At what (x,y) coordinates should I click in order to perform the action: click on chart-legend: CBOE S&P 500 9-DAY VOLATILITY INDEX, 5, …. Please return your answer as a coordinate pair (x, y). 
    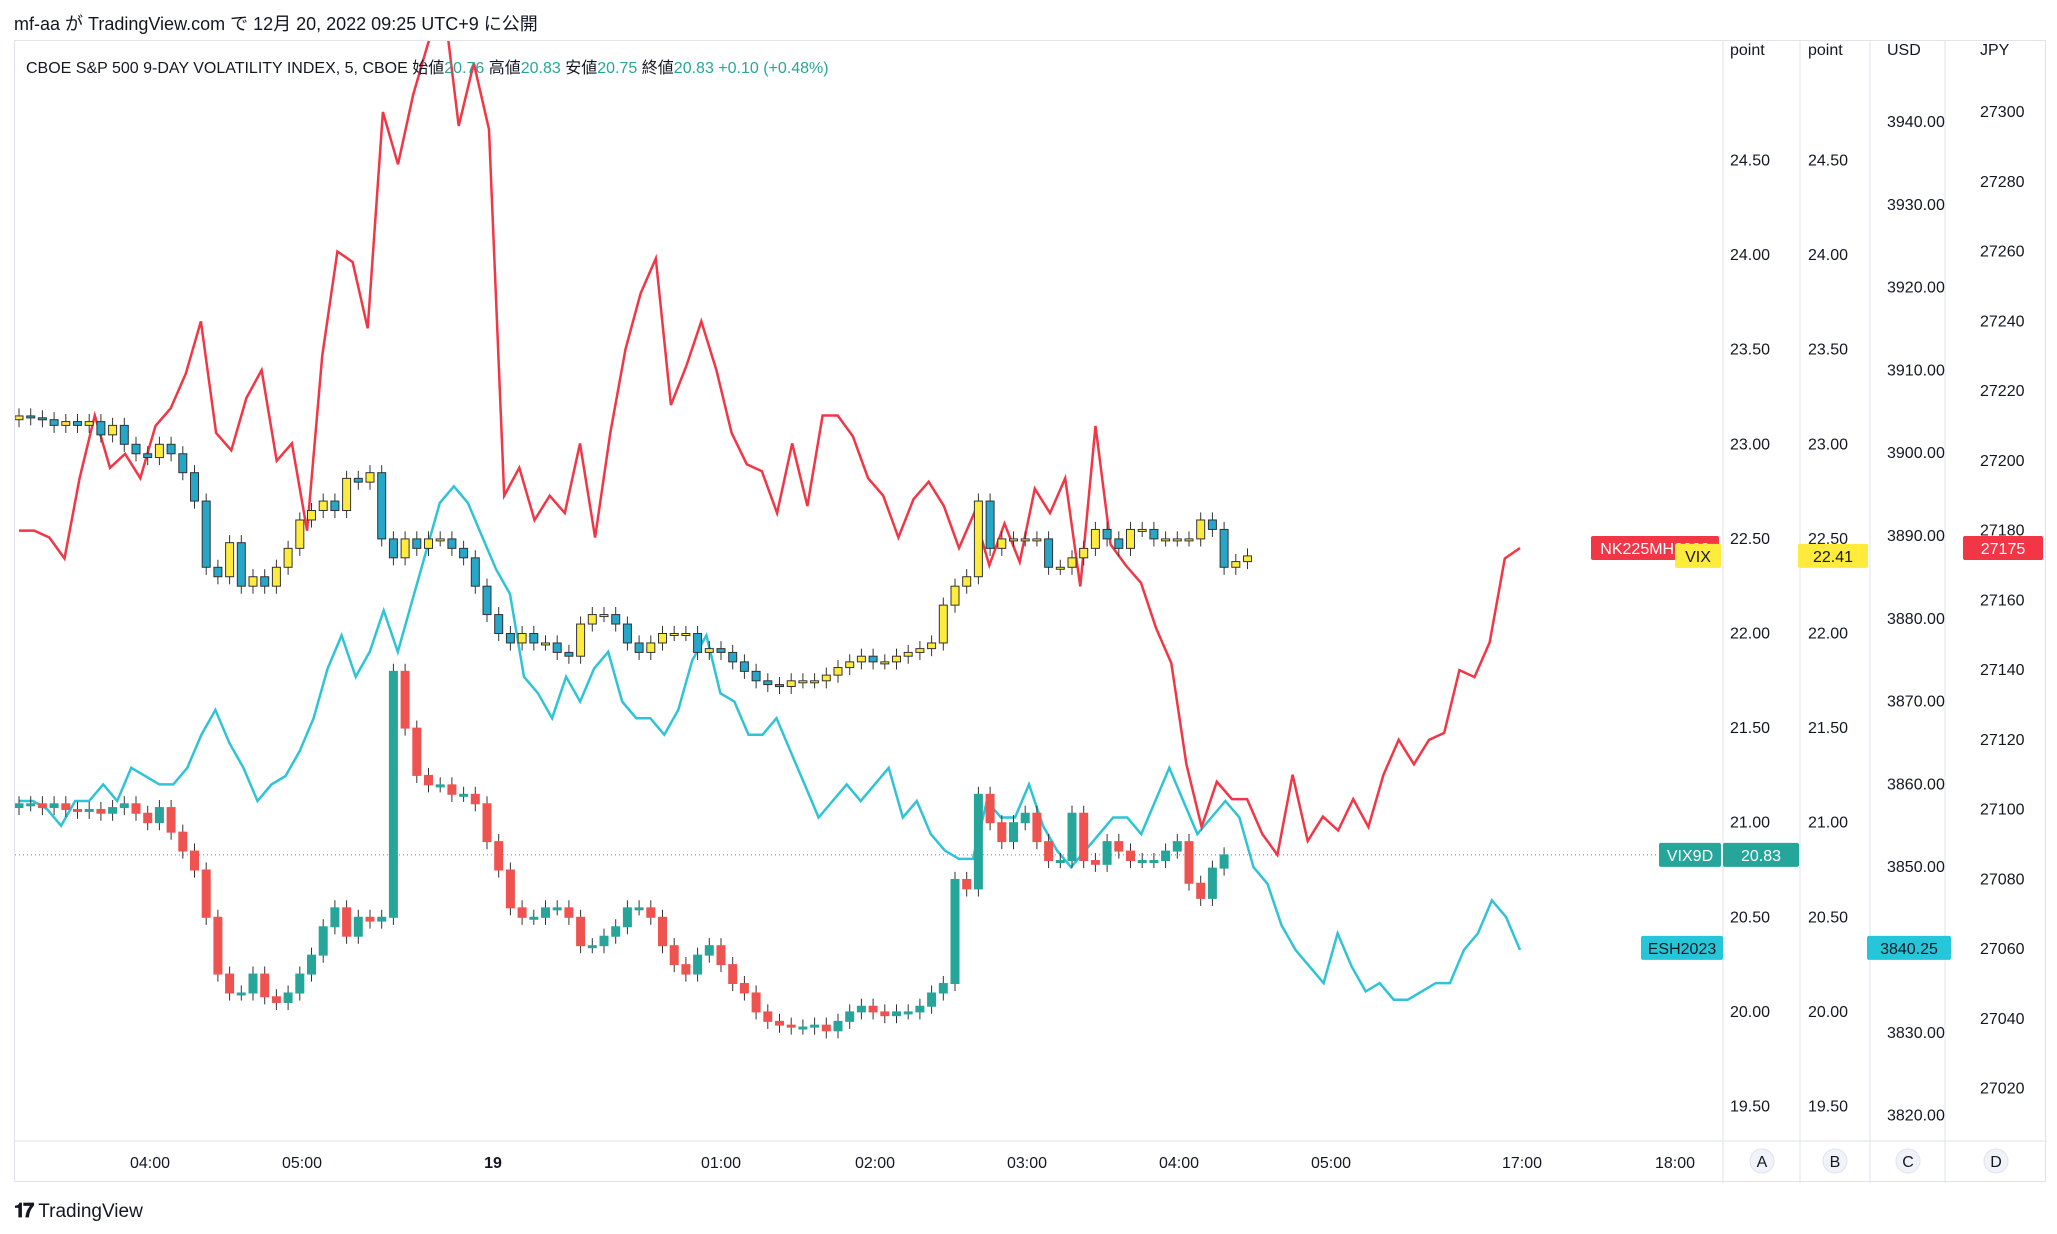
    Looking at the image, I should click on (427, 66).